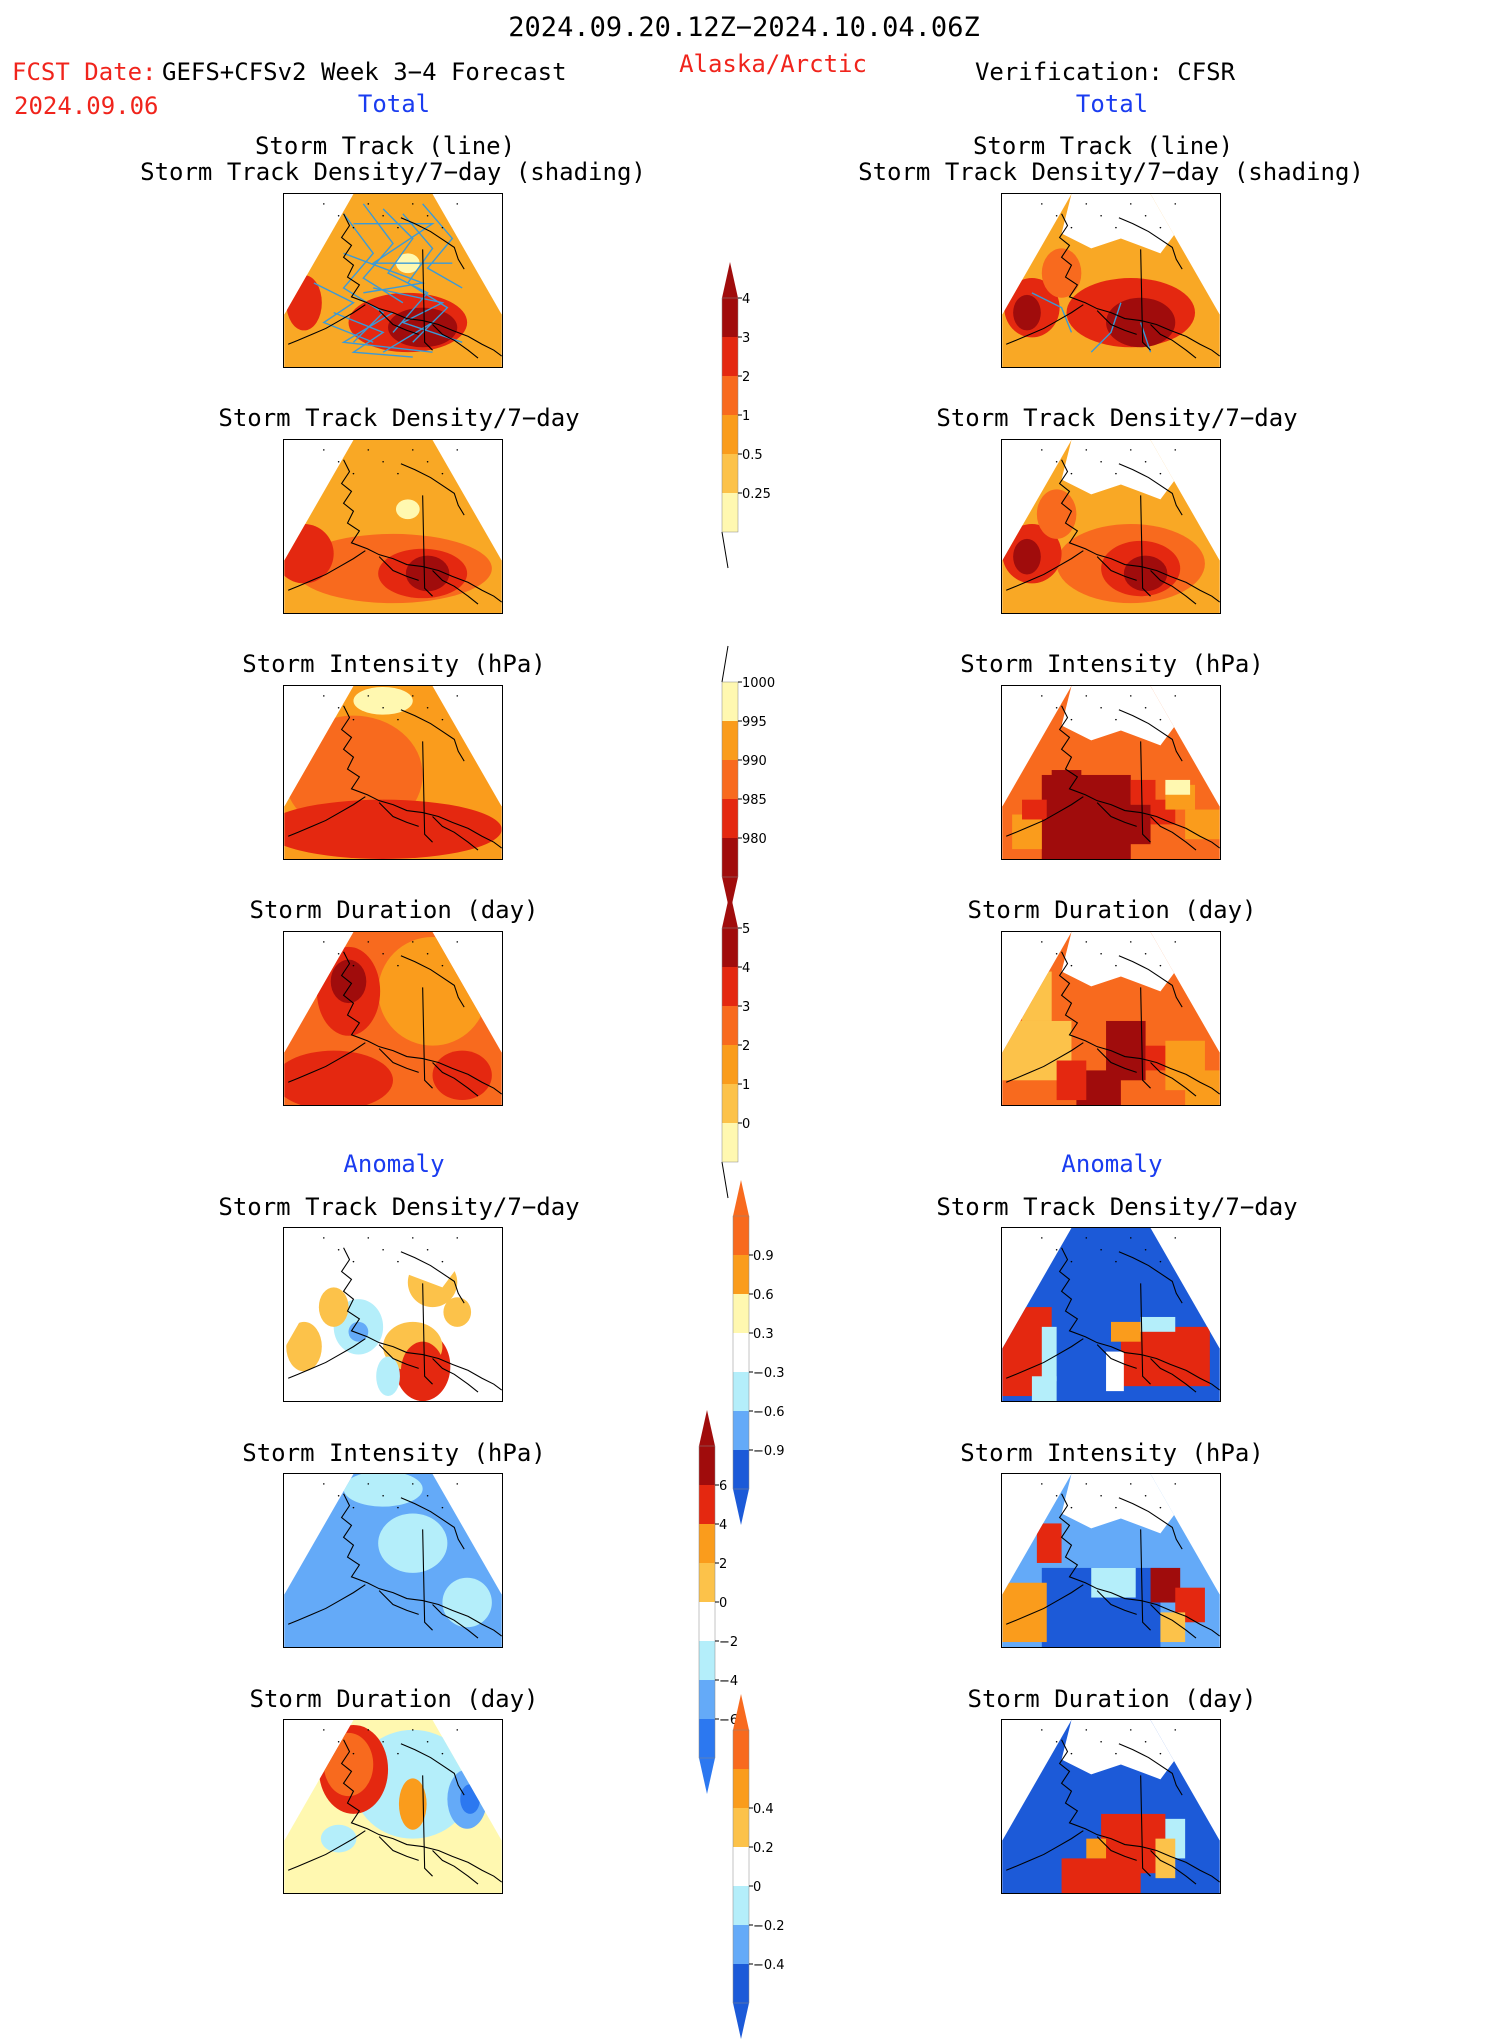 This screenshot has height=2043, width=1487. I want to click on colorbar-label: −0.4, so click(769, 1965).